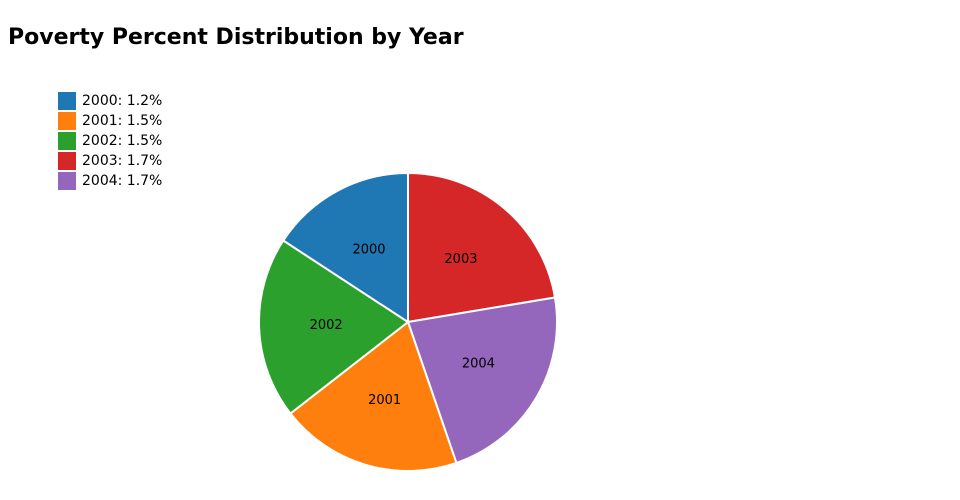  What do you see at coordinates (236, 37) in the screenshot?
I see `chart-title: Poverty Percent Distribution by Year` at bounding box center [236, 37].